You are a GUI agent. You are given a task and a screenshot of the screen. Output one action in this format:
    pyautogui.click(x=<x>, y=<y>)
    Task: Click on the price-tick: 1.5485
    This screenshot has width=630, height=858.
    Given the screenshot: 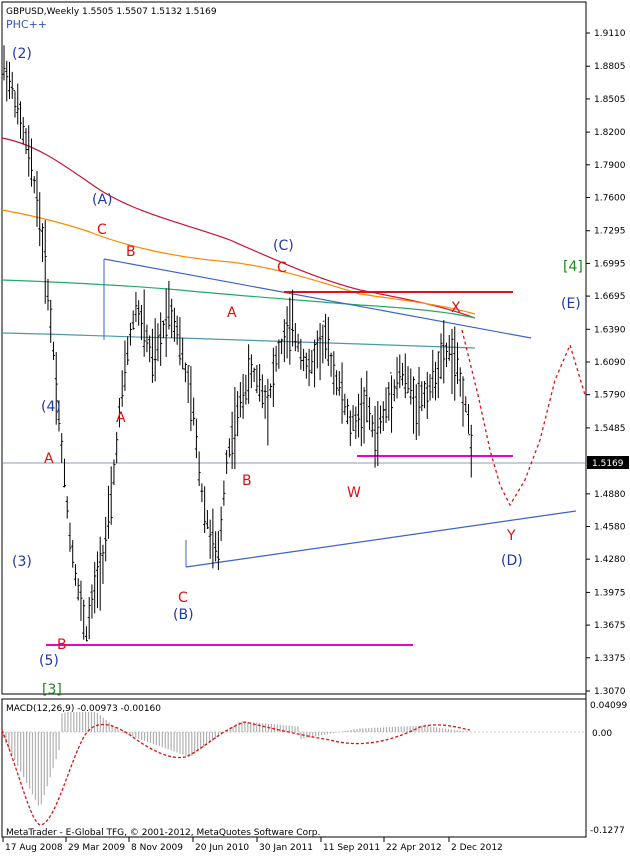 What is the action you would take?
    pyautogui.click(x=610, y=429)
    